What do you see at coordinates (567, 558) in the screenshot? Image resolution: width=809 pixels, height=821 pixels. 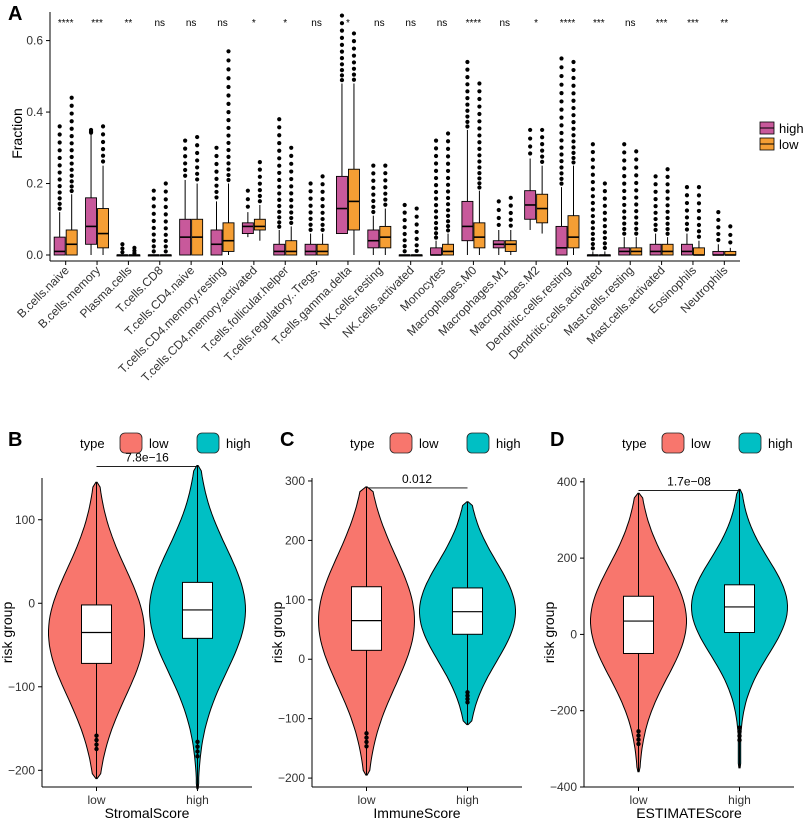 I see `panelD-y-tick-label: 200` at bounding box center [567, 558].